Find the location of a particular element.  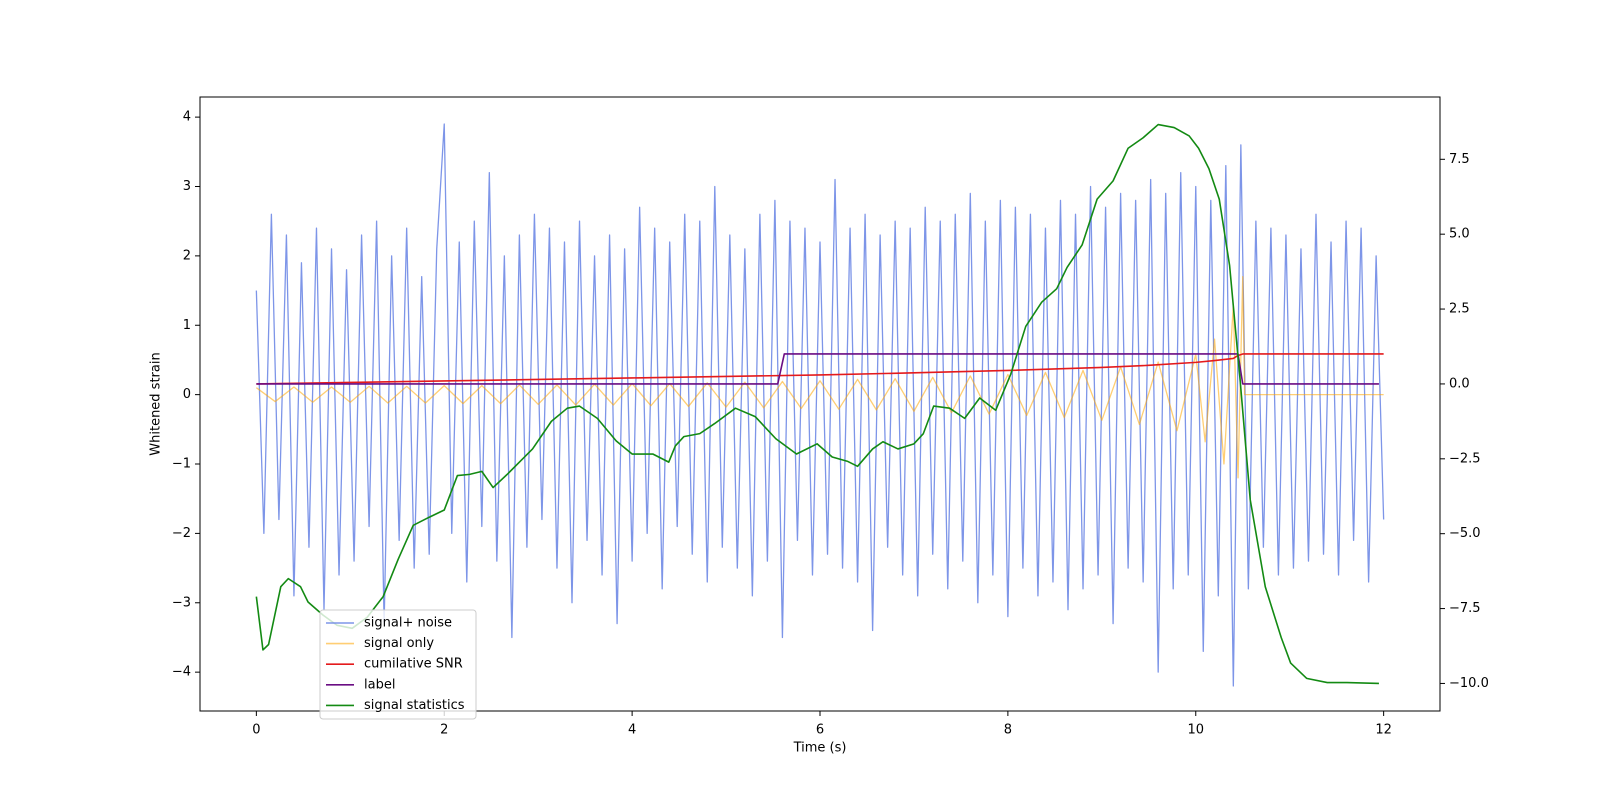

x-tick-label: 8 is located at coordinates (1008, 730).